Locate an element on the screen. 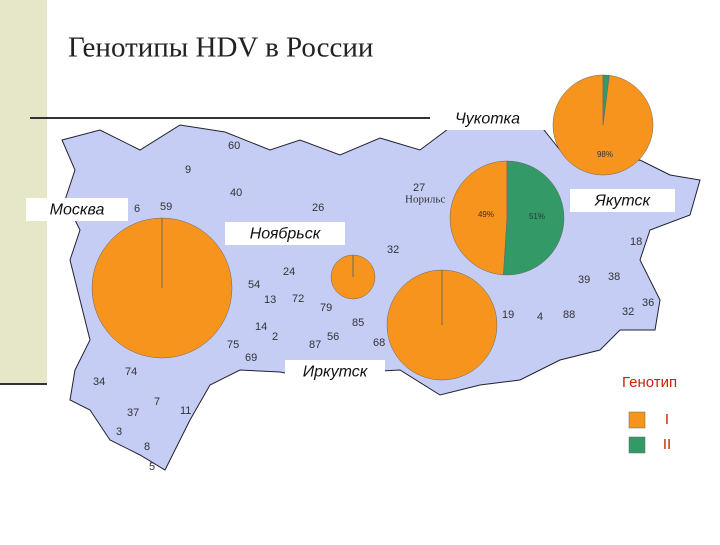 This screenshot has width=720, height=545. region-number: 54 is located at coordinates (254, 285).